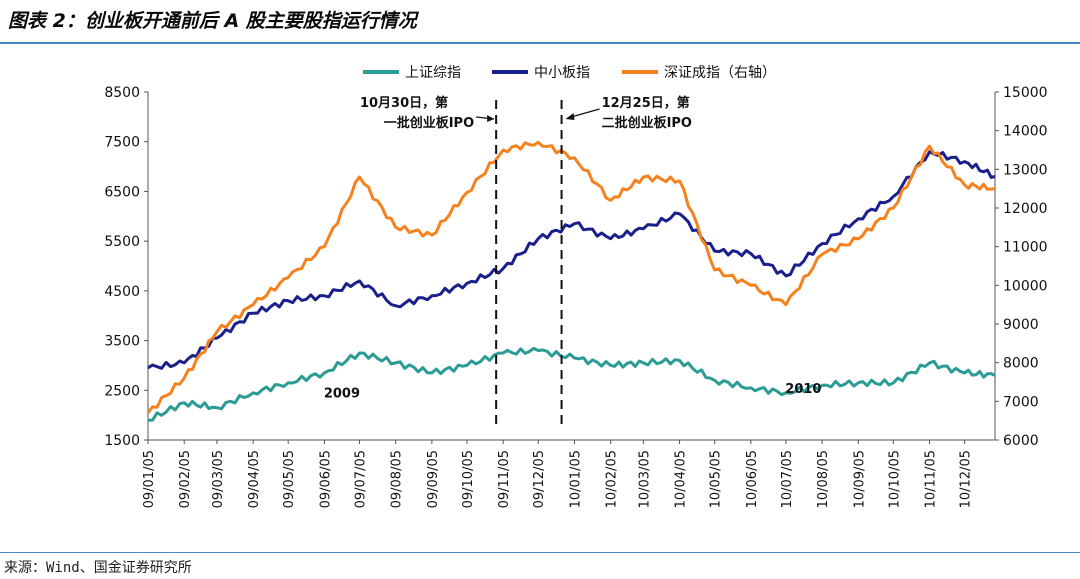 This screenshot has height=579, width=1080. I want to click on left-y-tick-label: 8500, so click(122, 93).